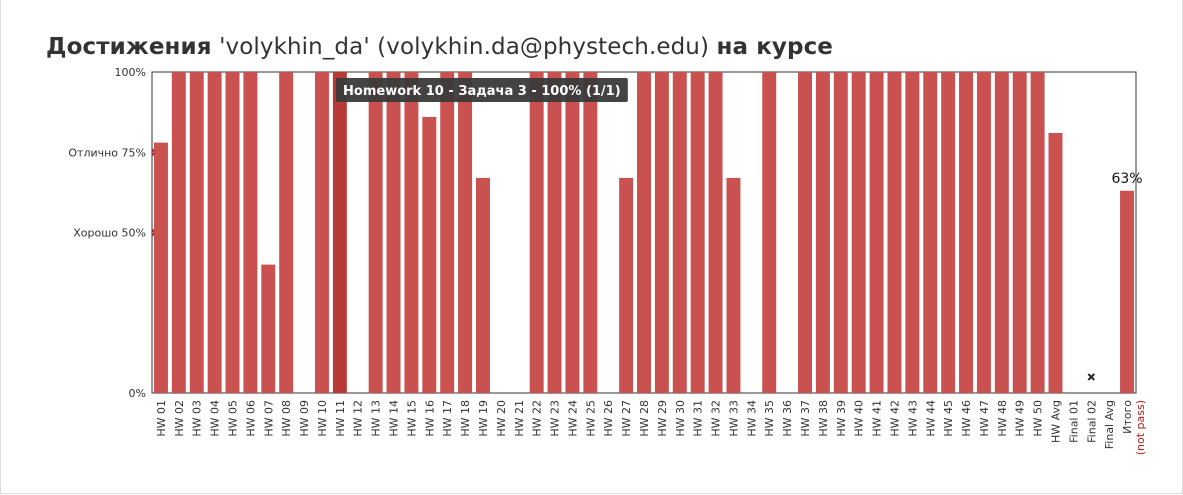  Describe the element at coordinates (537, 418) in the screenshot. I see `x-tick-label: HW 22` at that location.